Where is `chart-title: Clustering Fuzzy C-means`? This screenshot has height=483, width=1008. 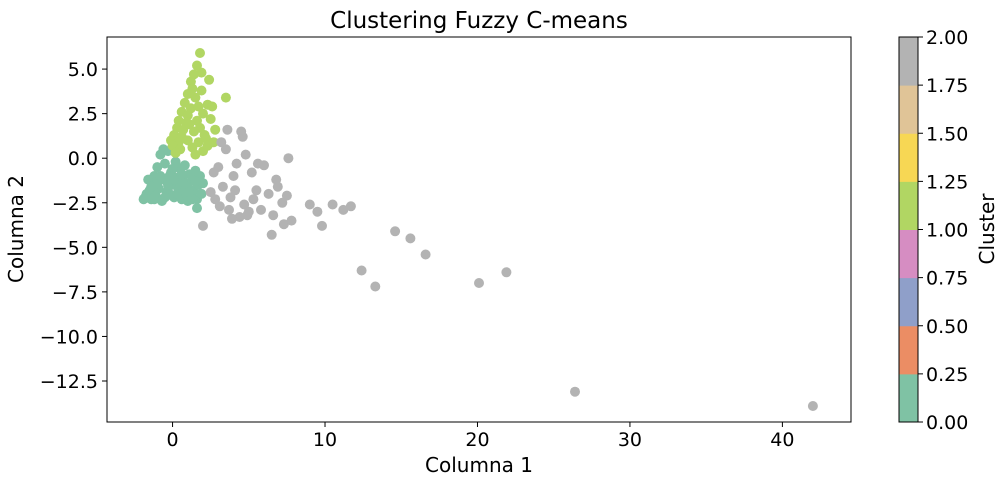
chart-title: Clustering Fuzzy C-means is located at coordinates (479, 21).